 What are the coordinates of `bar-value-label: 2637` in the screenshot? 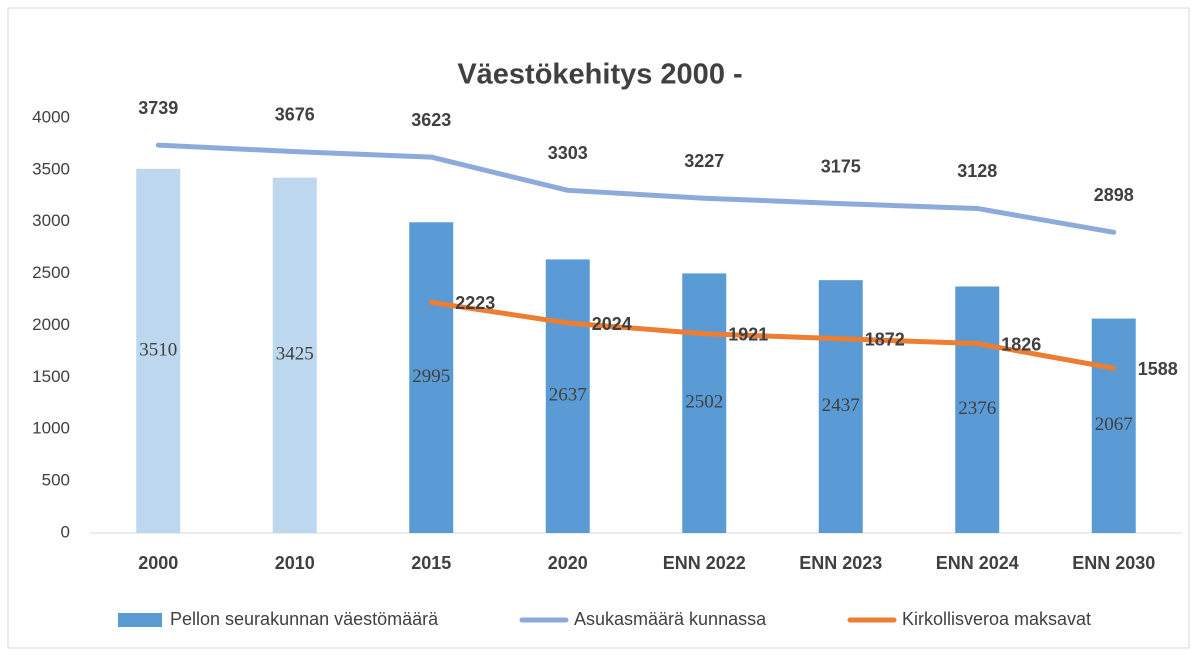 It's located at (568, 395).